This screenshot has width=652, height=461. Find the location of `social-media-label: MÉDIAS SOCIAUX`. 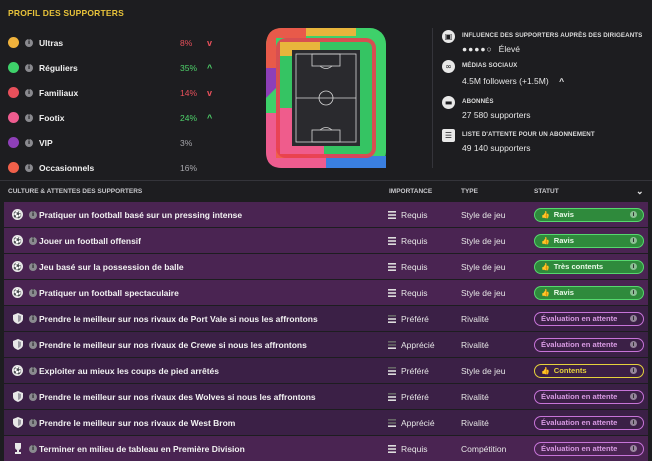

social-media-label: MÉDIAS SOCIAUX is located at coordinates (490, 65).